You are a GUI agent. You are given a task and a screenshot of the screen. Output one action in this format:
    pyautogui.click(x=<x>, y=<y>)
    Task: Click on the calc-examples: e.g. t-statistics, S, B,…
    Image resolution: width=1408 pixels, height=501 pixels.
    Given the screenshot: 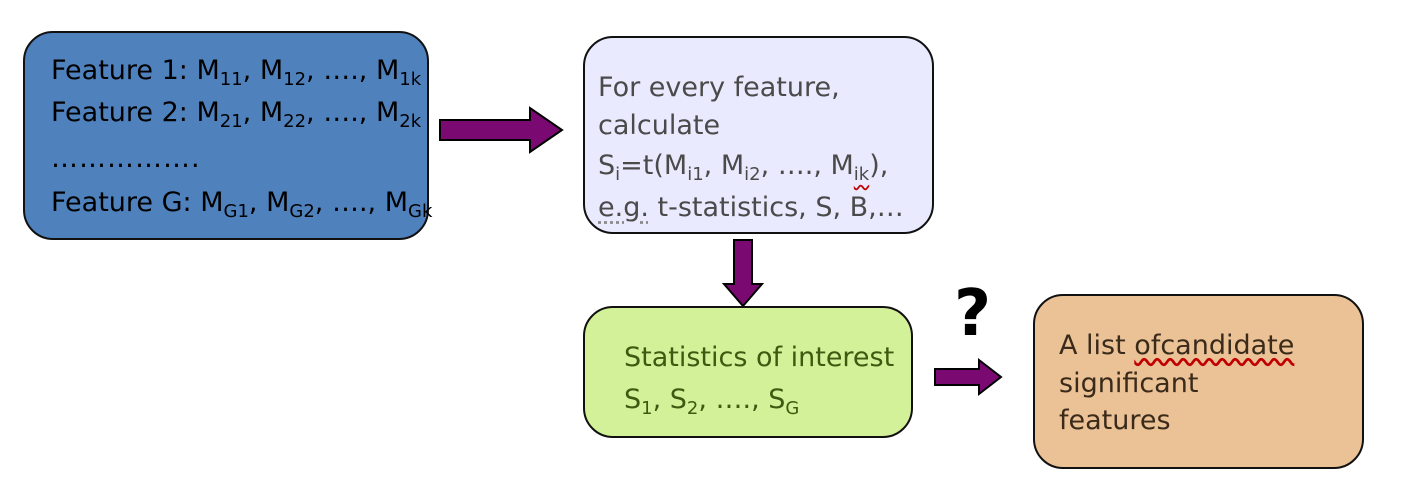 What is the action you would take?
    pyautogui.click(x=751, y=207)
    